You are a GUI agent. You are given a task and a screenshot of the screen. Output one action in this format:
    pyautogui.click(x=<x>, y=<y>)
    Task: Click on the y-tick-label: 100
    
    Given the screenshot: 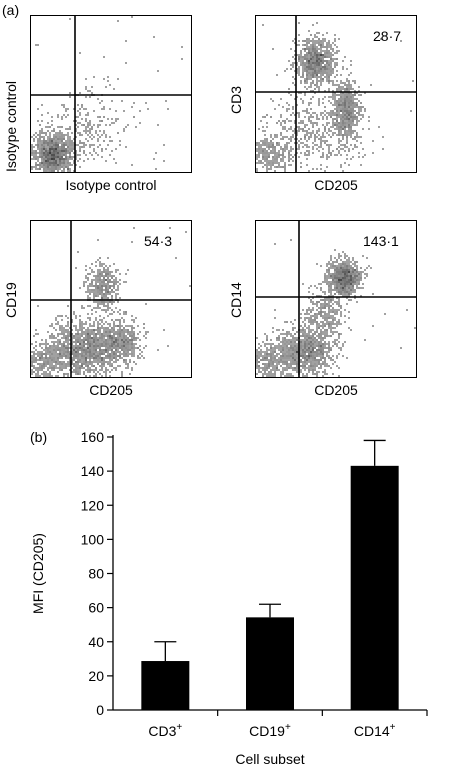 What is the action you would take?
    pyautogui.click(x=93, y=539)
    